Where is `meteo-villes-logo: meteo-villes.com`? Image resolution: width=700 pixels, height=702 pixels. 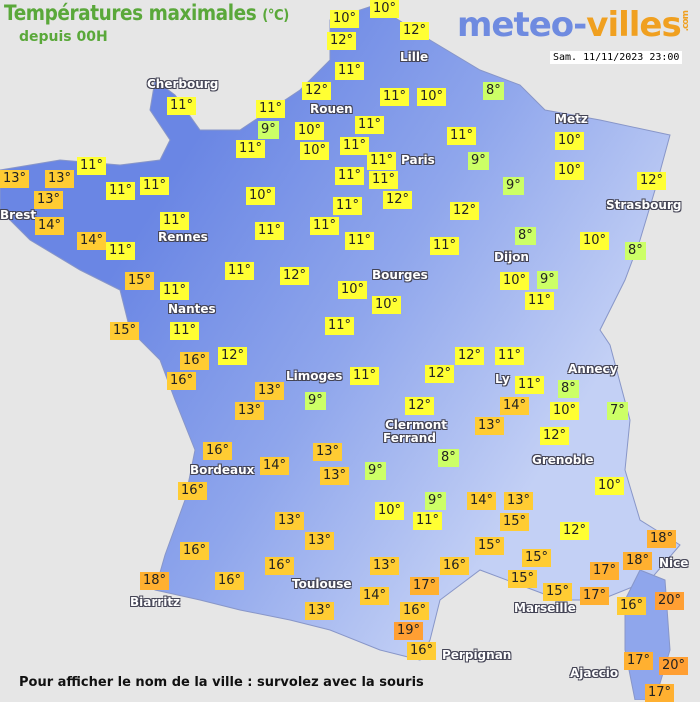 meteo-villes-logo: meteo-villes.com is located at coordinates (574, 25).